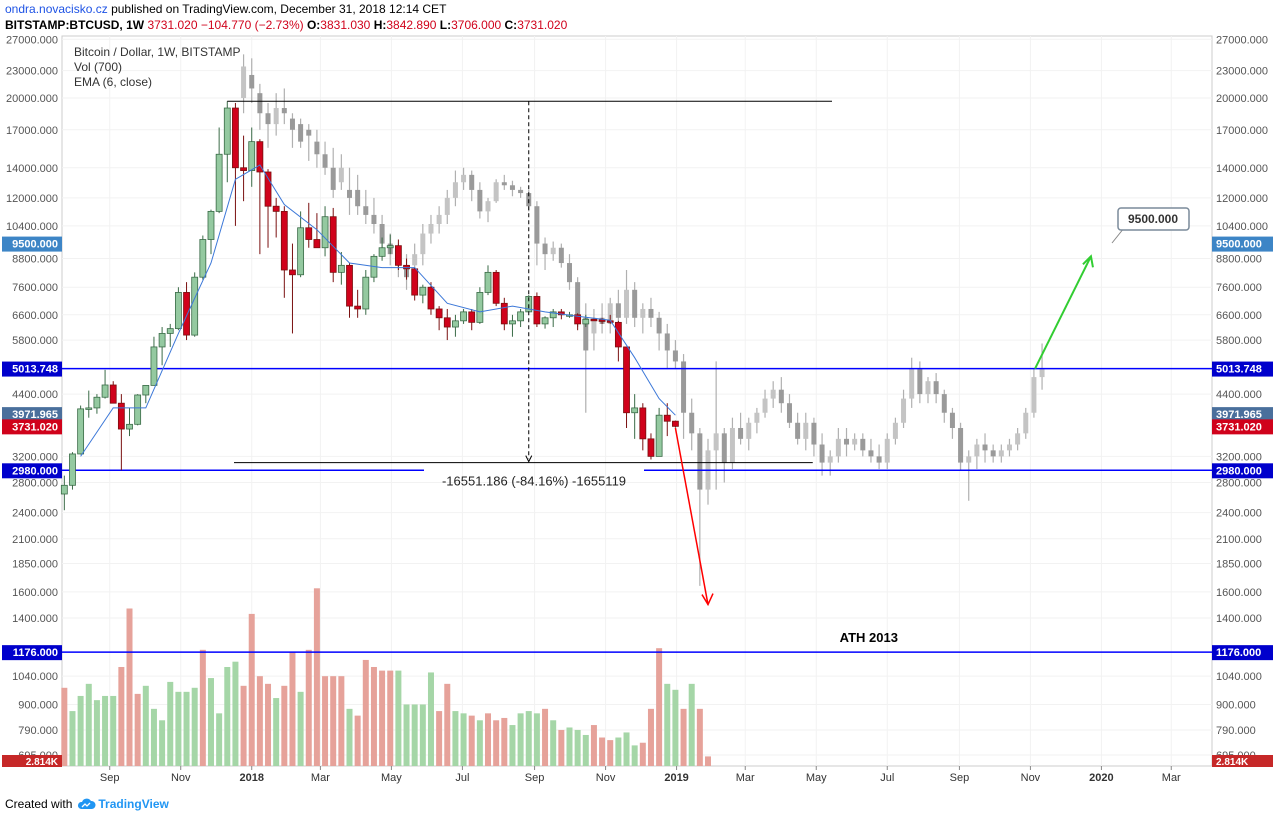 The image size is (1280, 821). Describe the element at coordinates (1171, 778) in the screenshot. I see `x-tick-label: Mar` at that location.